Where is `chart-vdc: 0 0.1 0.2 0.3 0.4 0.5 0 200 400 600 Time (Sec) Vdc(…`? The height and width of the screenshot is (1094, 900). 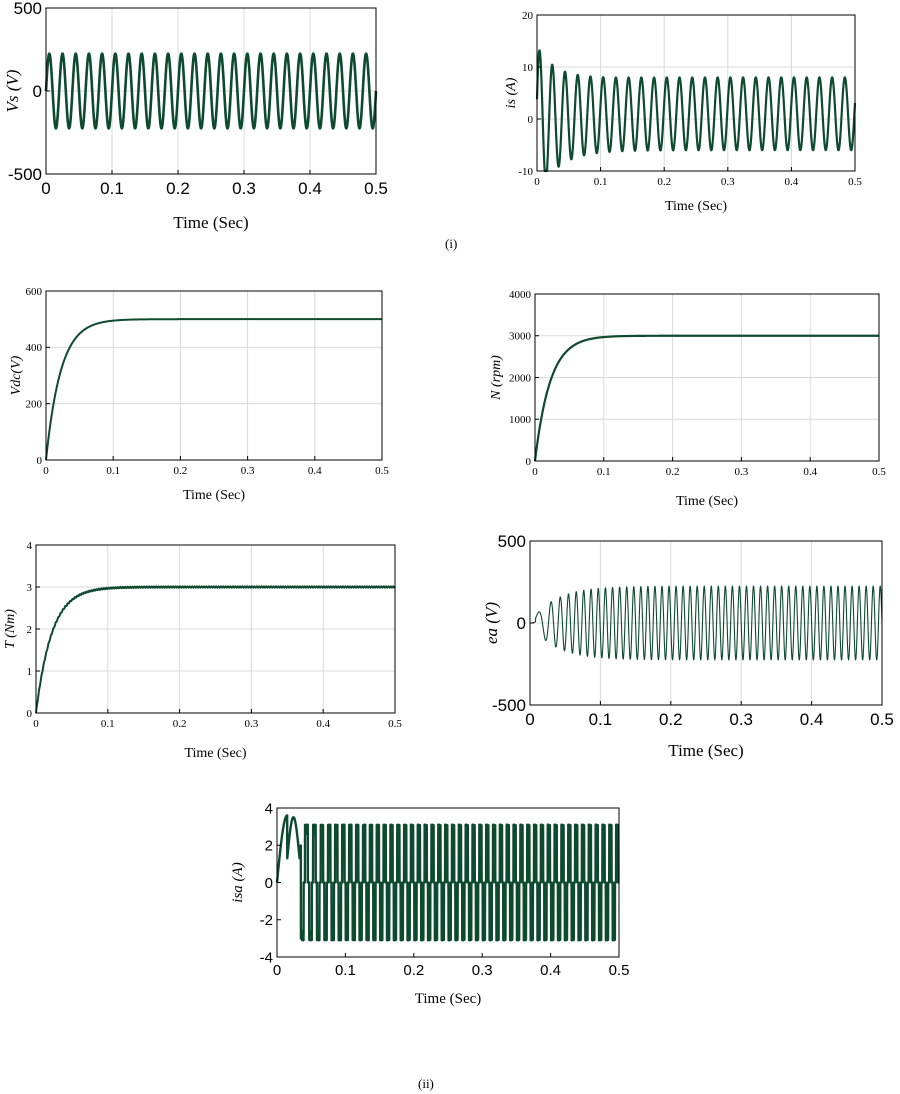 chart-vdc: 0 0.1 0.2 0.3 0.4 0.5 0 200 400 600 Time (Sec) Vdc(… is located at coordinates (199, 394).